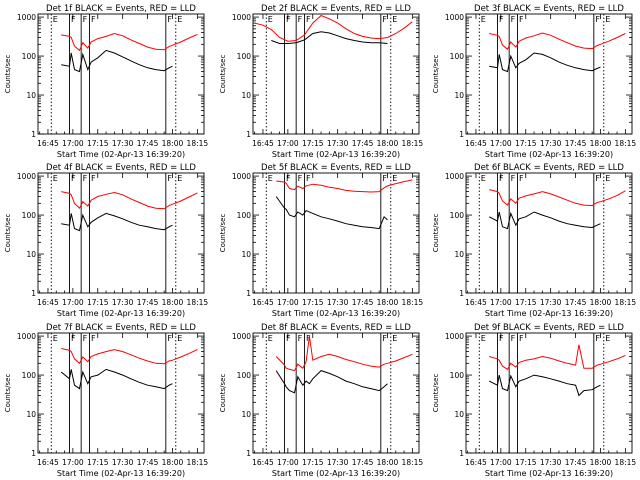 The image size is (640, 480). Describe the element at coordinates (549, 168) in the screenshot. I see `panel-title: Det 6f BLACK = Events, RED = LLD` at that location.